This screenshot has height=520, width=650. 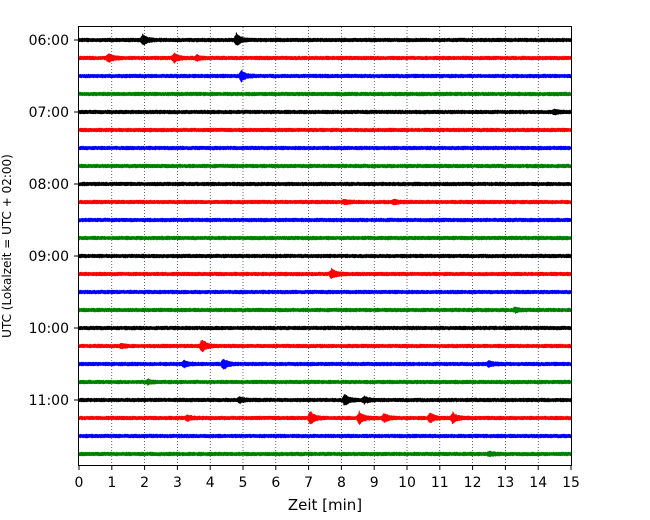 I want to click on x-tick-label: 14, so click(x=538, y=483).